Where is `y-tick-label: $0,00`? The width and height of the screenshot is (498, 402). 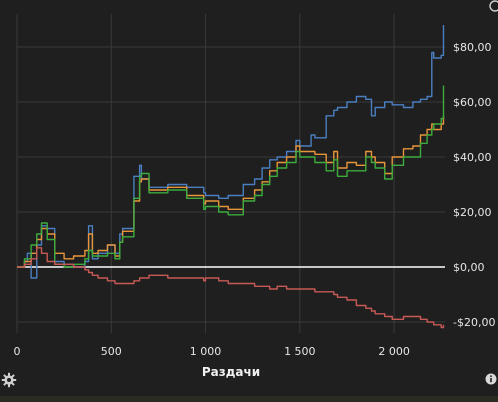
y-tick-label: $0,00 is located at coordinates (469, 267).